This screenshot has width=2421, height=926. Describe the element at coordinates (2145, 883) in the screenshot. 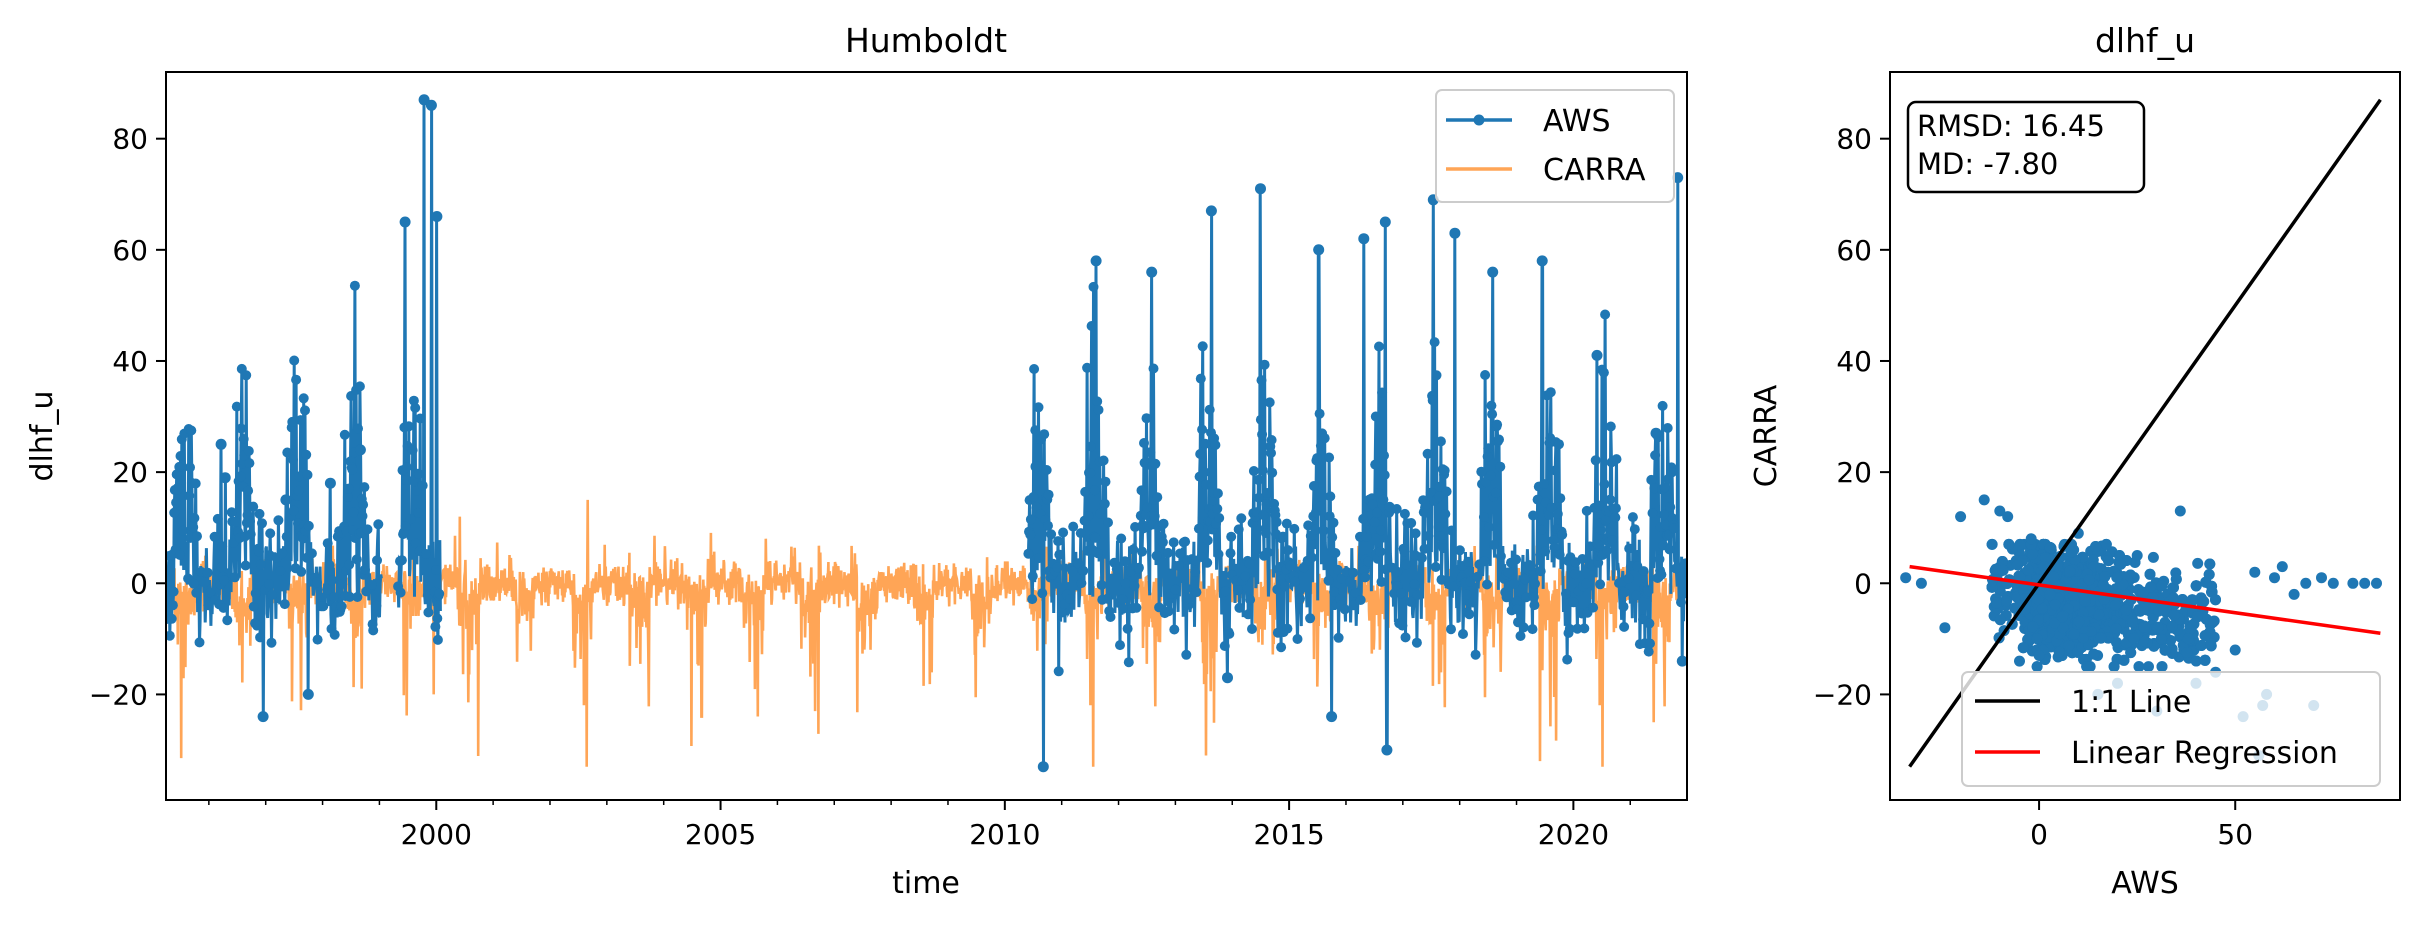

I see `scatter-x-label: AWS` at that location.